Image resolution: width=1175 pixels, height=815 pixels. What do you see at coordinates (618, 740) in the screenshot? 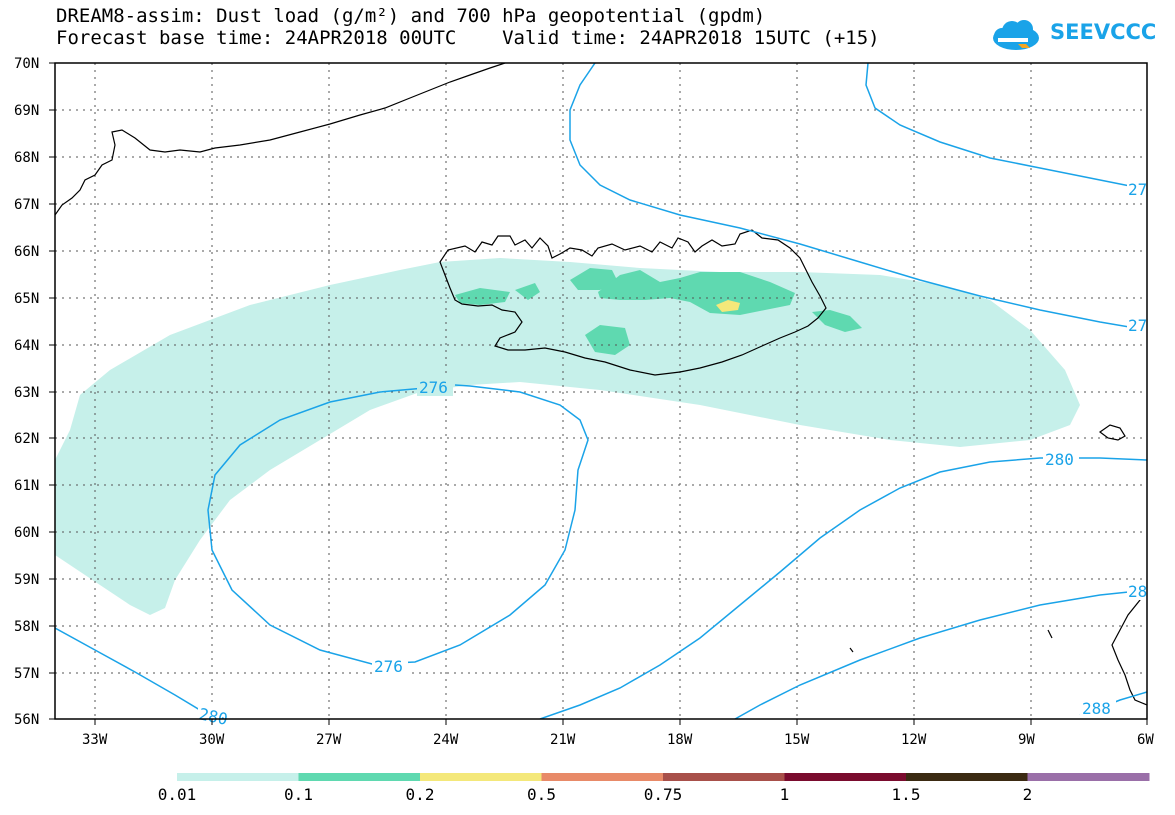
I see `lon-labels: 33W 30W 27W 24W 21W 18W 15W 12W 9W 6W` at bounding box center [618, 740].